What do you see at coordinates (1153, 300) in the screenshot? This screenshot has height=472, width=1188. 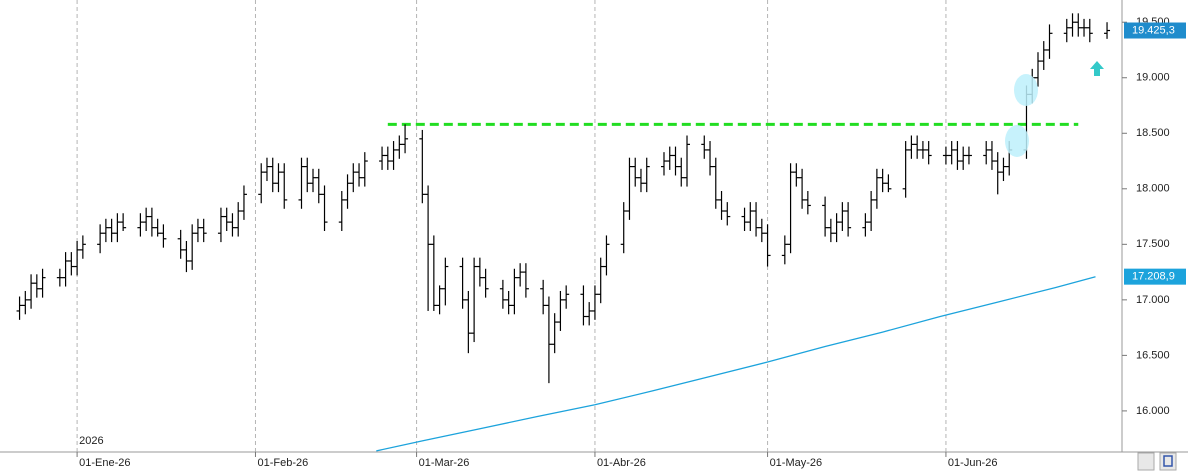 I see `y-tick-label: 17.000` at bounding box center [1153, 300].